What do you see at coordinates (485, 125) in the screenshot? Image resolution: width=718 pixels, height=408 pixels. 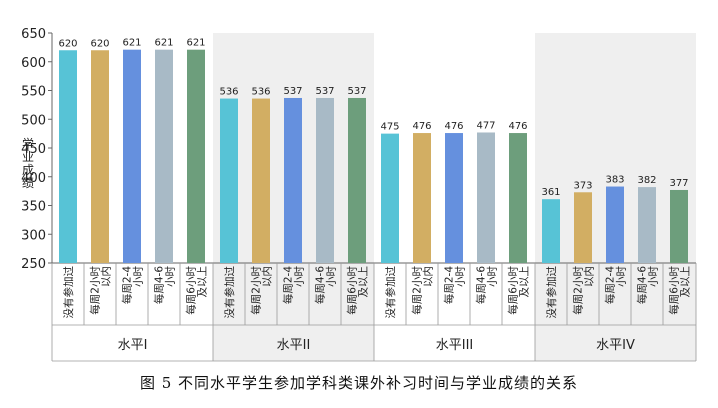 I see `data-label: 477` at bounding box center [485, 125].